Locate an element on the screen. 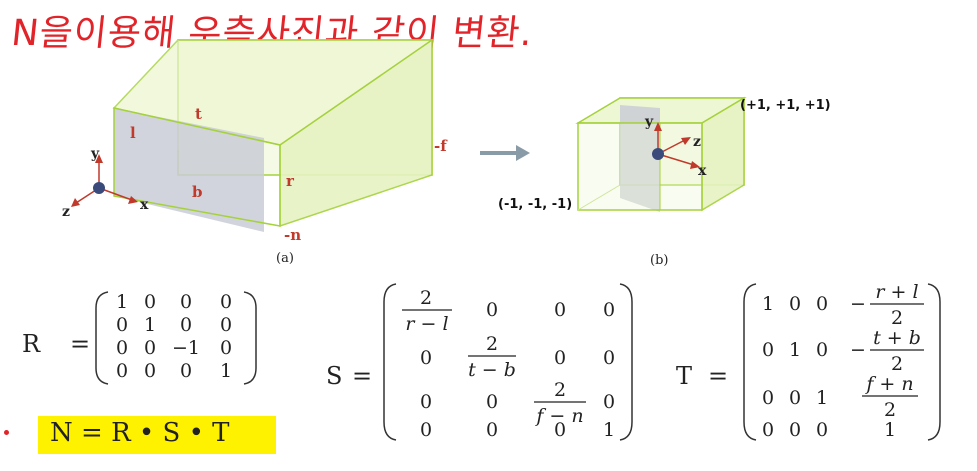 Image resolution: width=977 pixels, height=471 pixels. r22: −1 is located at coordinates (186, 348).